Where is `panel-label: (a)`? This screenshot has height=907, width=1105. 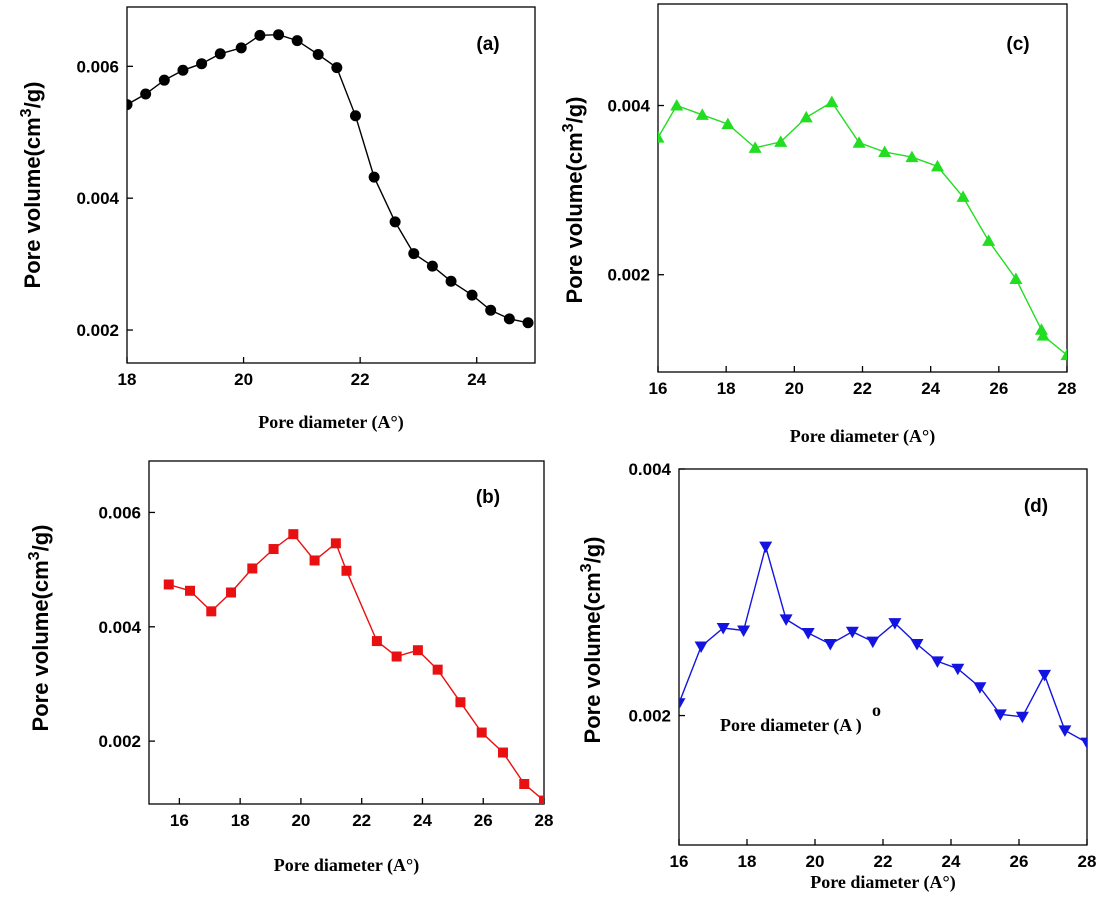
panel-label: (a) is located at coordinates (487, 44).